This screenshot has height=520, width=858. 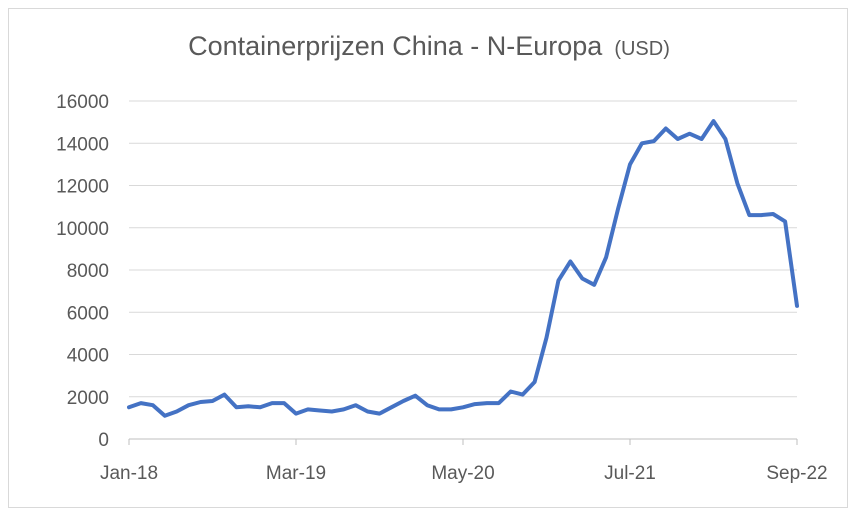 I want to click on chart-title-unit: (USD), so click(x=642, y=49).